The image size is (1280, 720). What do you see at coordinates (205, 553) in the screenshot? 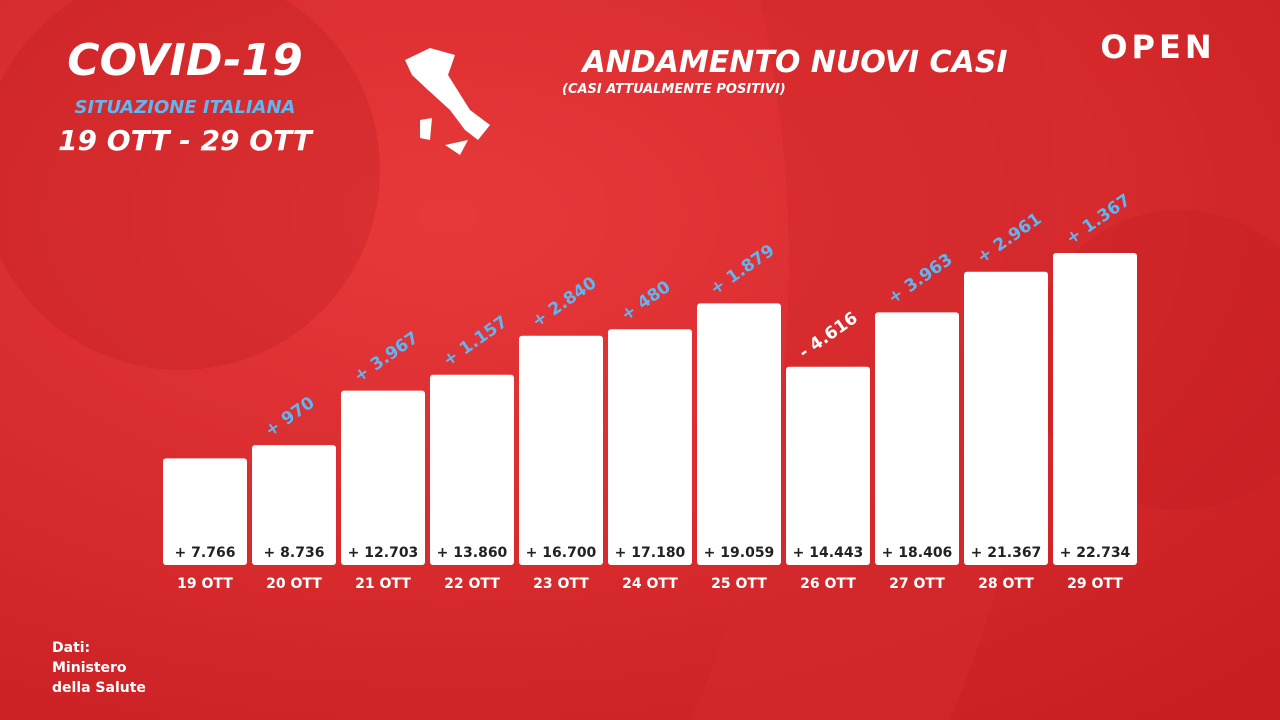
I see `value-label: + 7.766` at bounding box center [205, 553].